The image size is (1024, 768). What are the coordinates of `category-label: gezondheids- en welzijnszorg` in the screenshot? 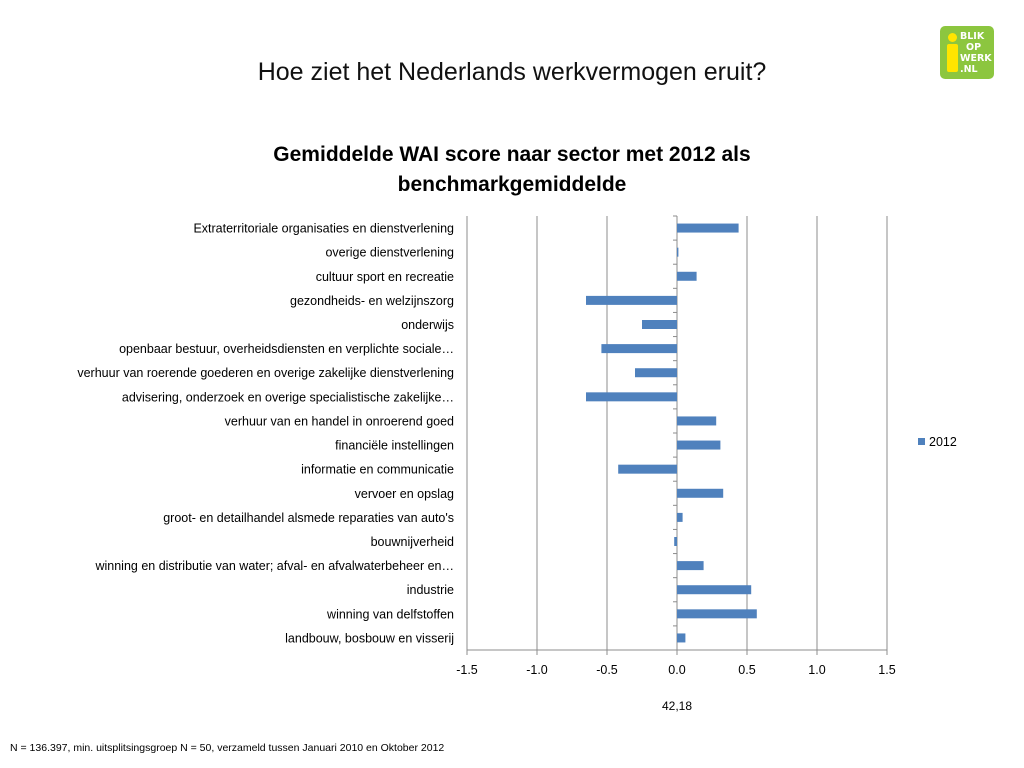 It's located at (372, 301).